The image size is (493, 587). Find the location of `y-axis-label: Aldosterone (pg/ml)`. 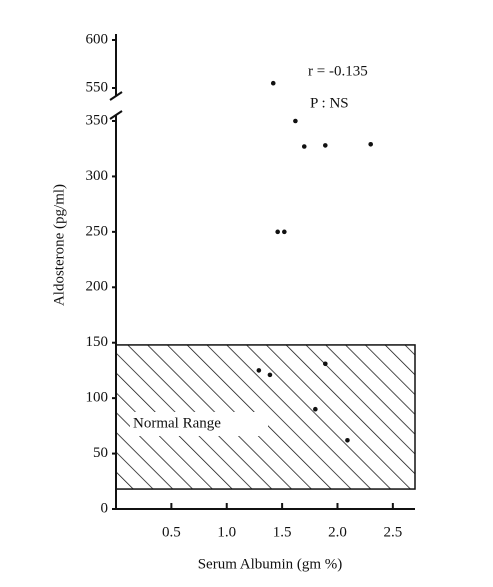

y-axis-label: Aldosterone (pg/ml) is located at coordinates (59, 245).